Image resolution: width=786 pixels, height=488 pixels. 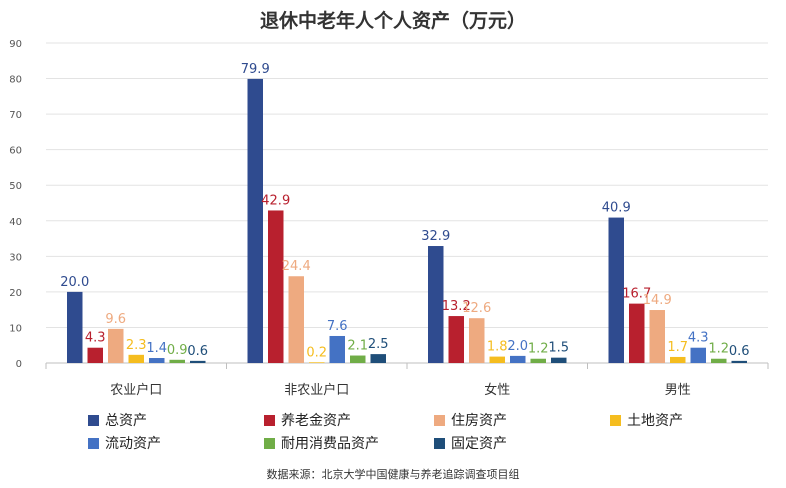 What do you see at coordinates (316, 421) in the screenshot?
I see `legend-label: 养老金资产` at bounding box center [316, 421].